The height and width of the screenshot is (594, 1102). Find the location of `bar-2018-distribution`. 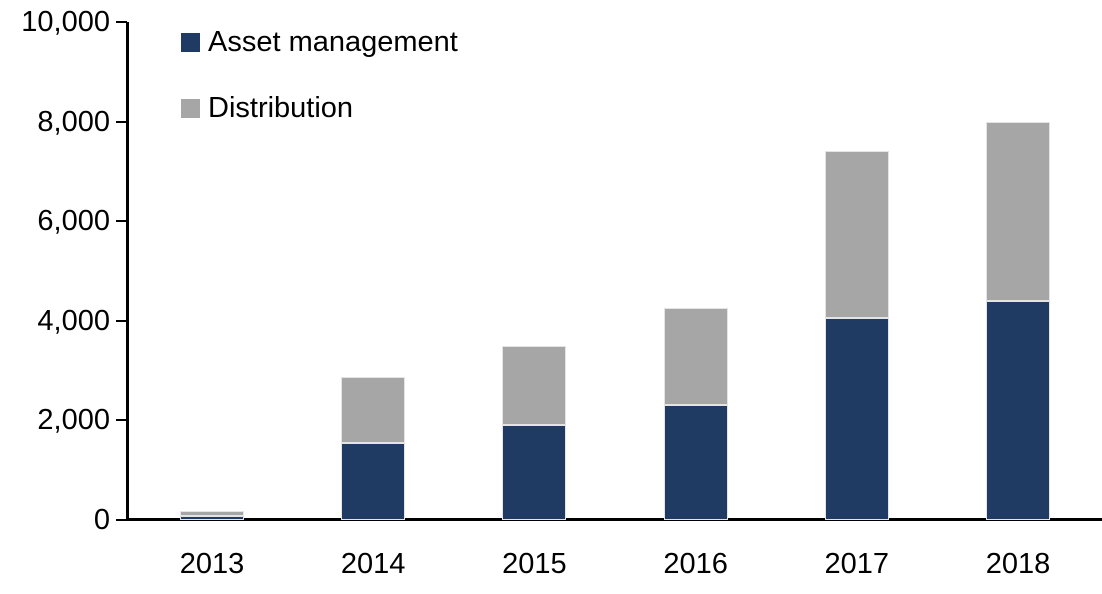

bar-2018-distribution is located at coordinates (1018, 211).